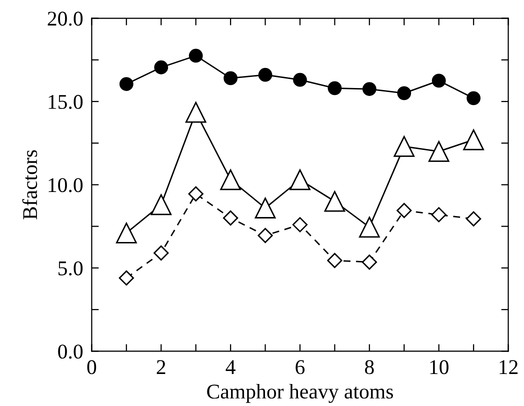 The image size is (524, 406). Describe the element at coordinates (91, 367) in the screenshot. I see `x-tick-label: 0` at that location.